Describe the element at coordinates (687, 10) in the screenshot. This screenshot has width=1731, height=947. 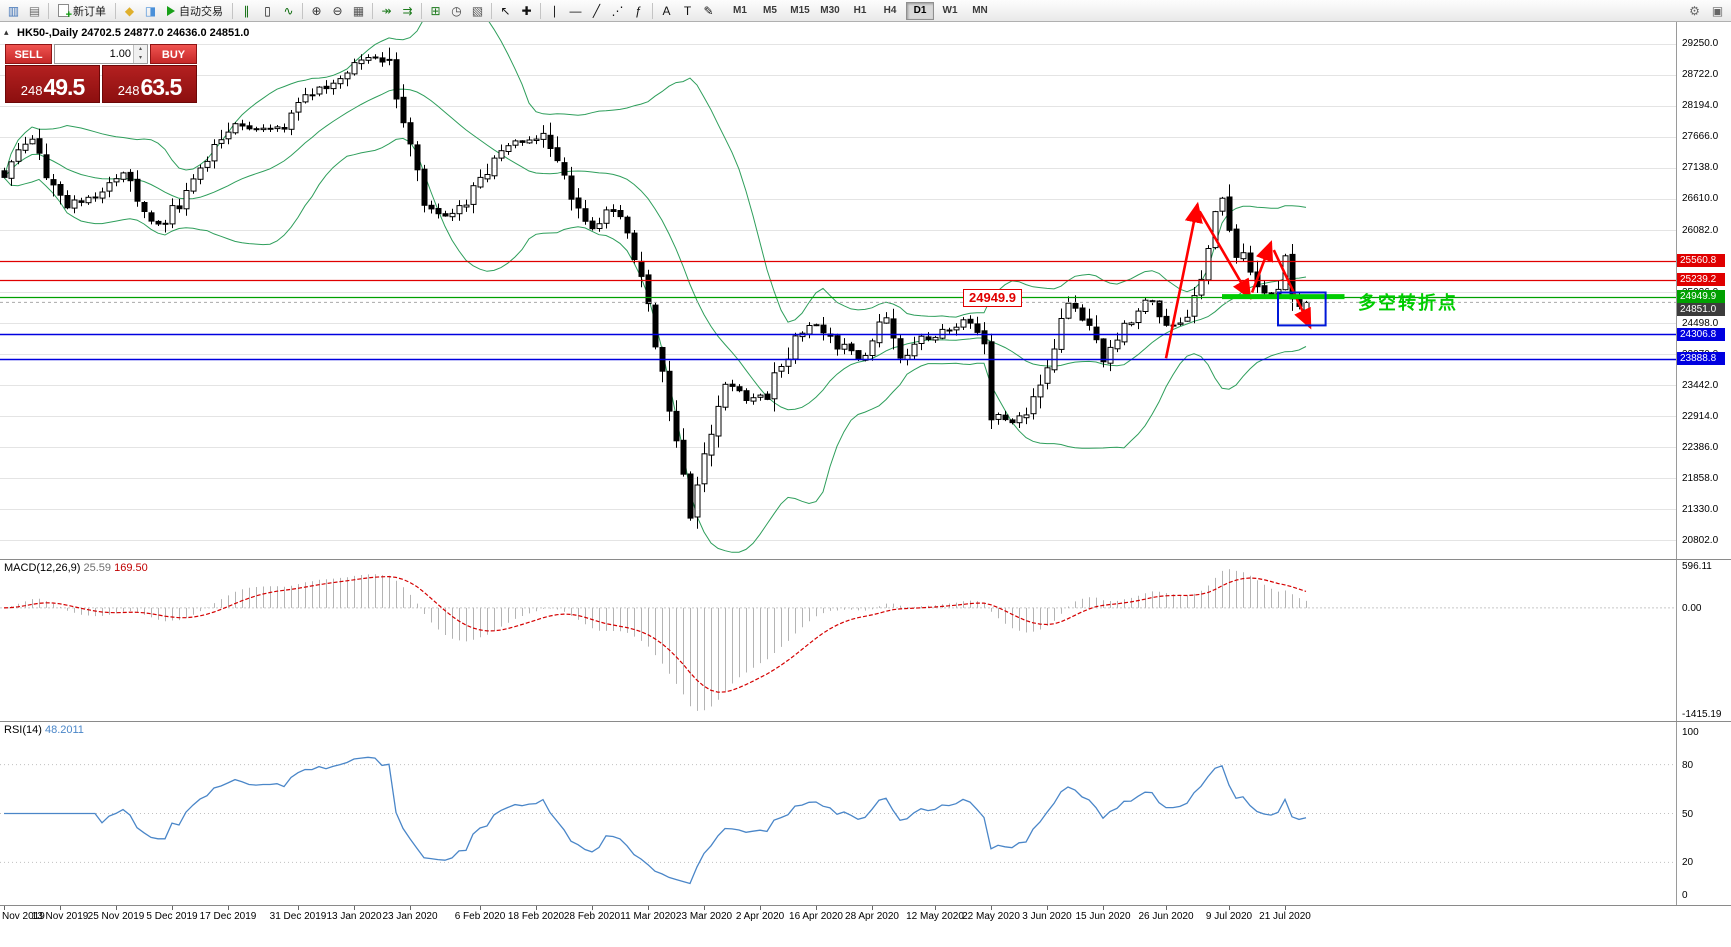
I see `text-label-icon: T` at that location.